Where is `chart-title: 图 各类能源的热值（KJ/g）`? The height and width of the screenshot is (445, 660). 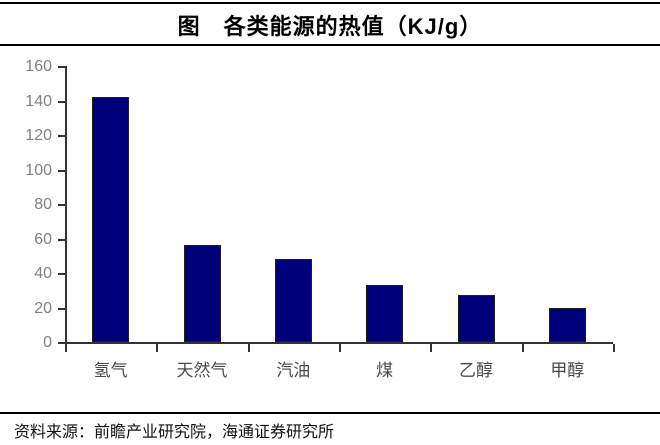 chart-title: 图 各类能源的热值（KJ/g） is located at coordinates (330, 26).